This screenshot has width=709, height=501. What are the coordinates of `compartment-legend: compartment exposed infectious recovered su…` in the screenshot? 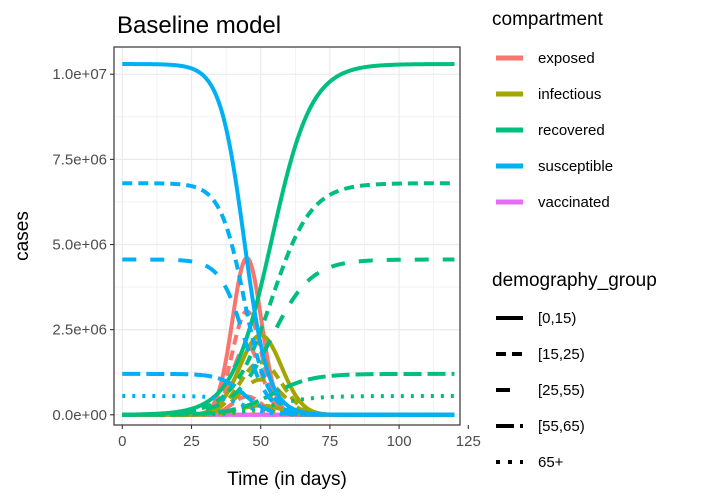 It's located at (552, 110).